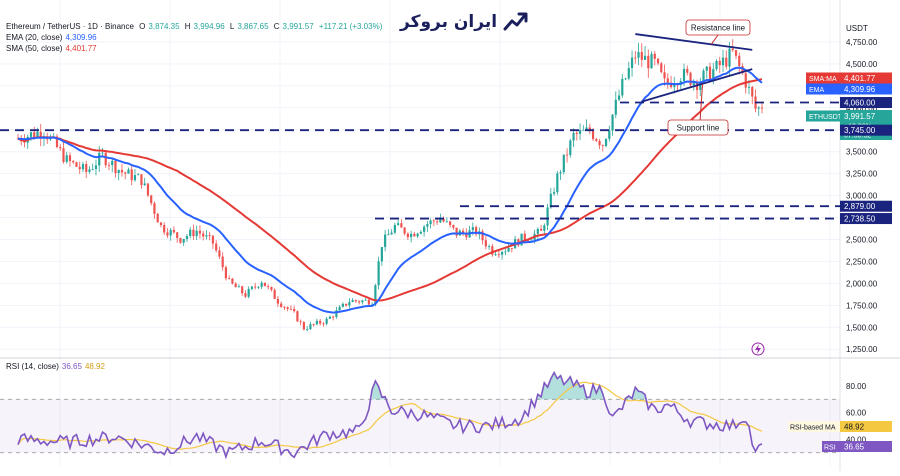 The width and height of the screenshot is (900, 476). I want to click on ohlc-low-label: L, so click(232, 26).